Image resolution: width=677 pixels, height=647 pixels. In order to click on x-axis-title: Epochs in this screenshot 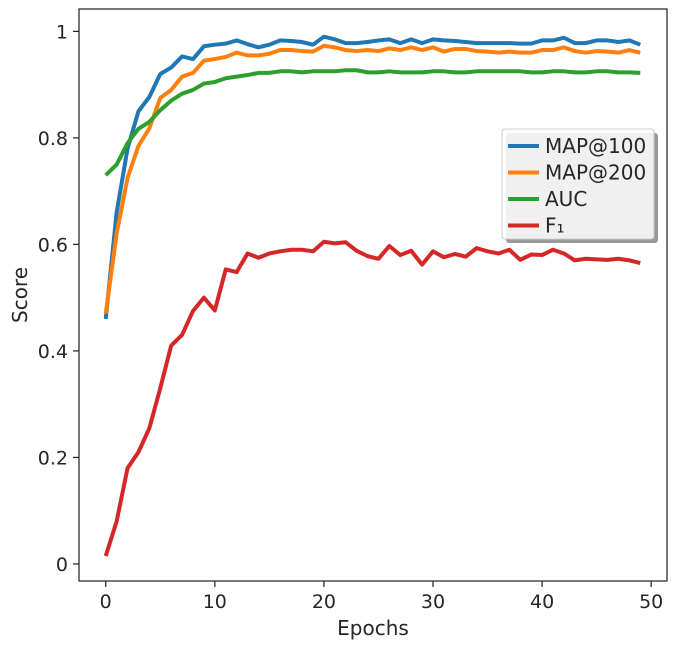, I will do `click(373, 628)`.